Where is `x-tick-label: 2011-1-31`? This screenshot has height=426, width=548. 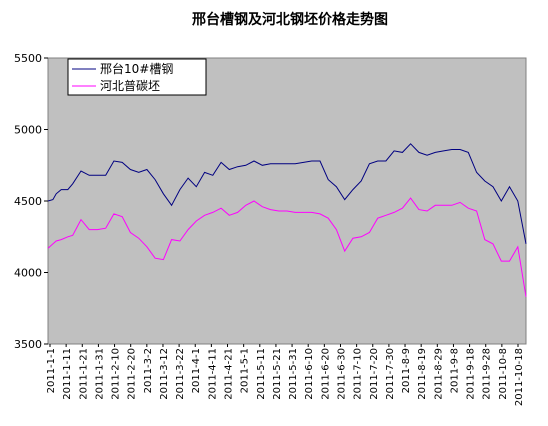 x-tick-label: 2011-1-31 is located at coordinates (99, 374).